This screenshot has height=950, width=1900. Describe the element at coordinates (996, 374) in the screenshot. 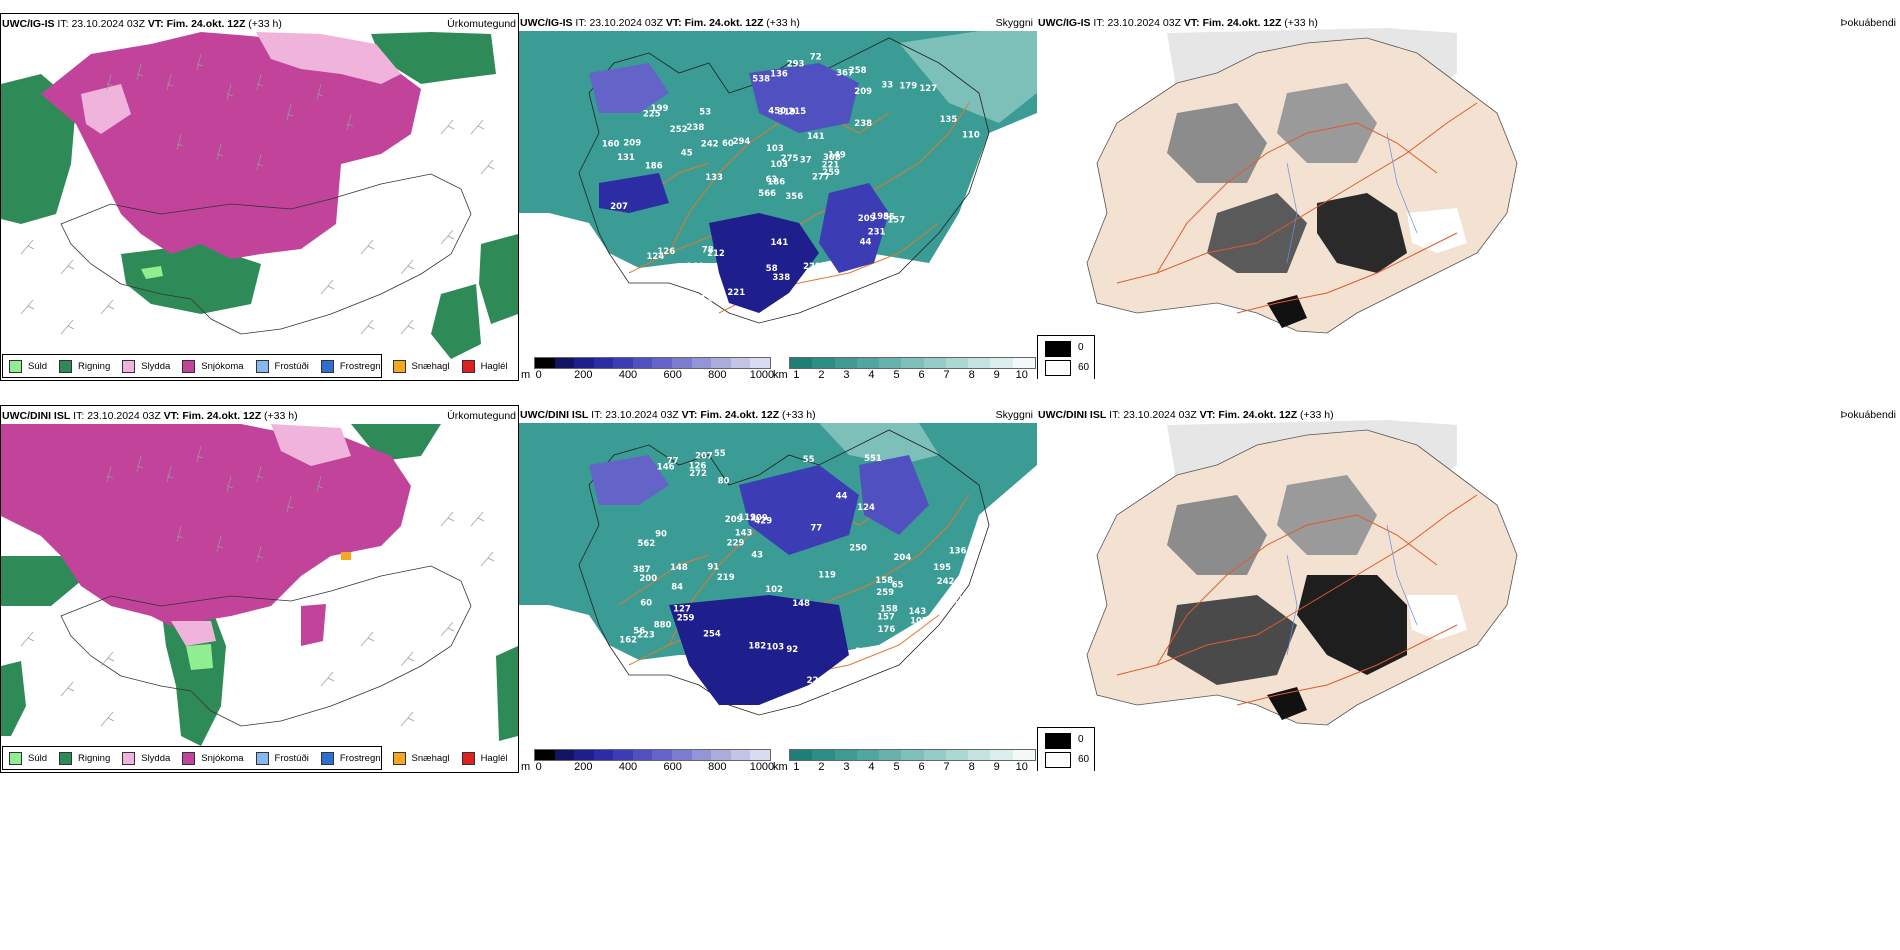

I see `colorbar-tick-label: 9` at that location.